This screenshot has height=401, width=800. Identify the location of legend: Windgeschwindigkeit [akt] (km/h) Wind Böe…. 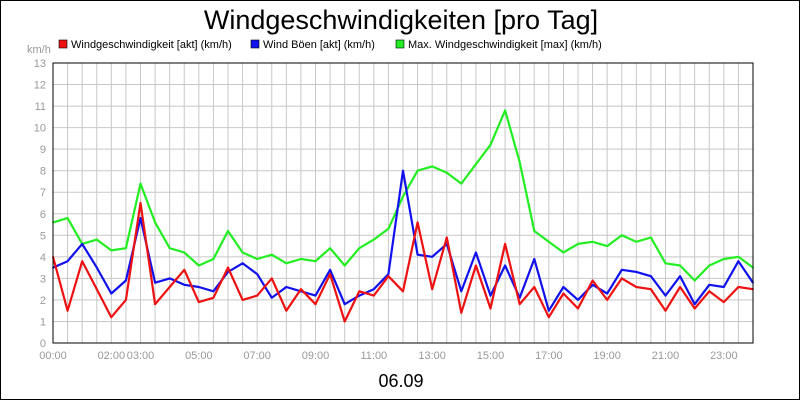
(330, 45).